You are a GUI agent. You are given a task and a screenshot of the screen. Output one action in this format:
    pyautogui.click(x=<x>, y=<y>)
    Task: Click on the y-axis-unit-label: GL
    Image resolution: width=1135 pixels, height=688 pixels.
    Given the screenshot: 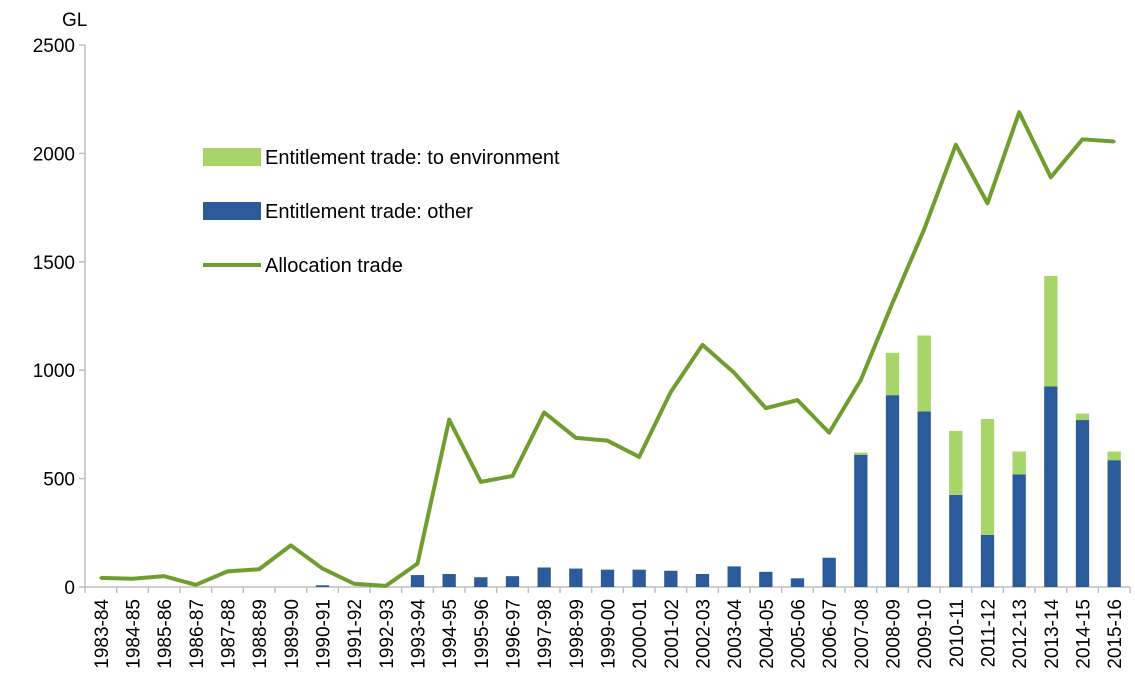 What is the action you would take?
    pyautogui.click(x=74, y=20)
    